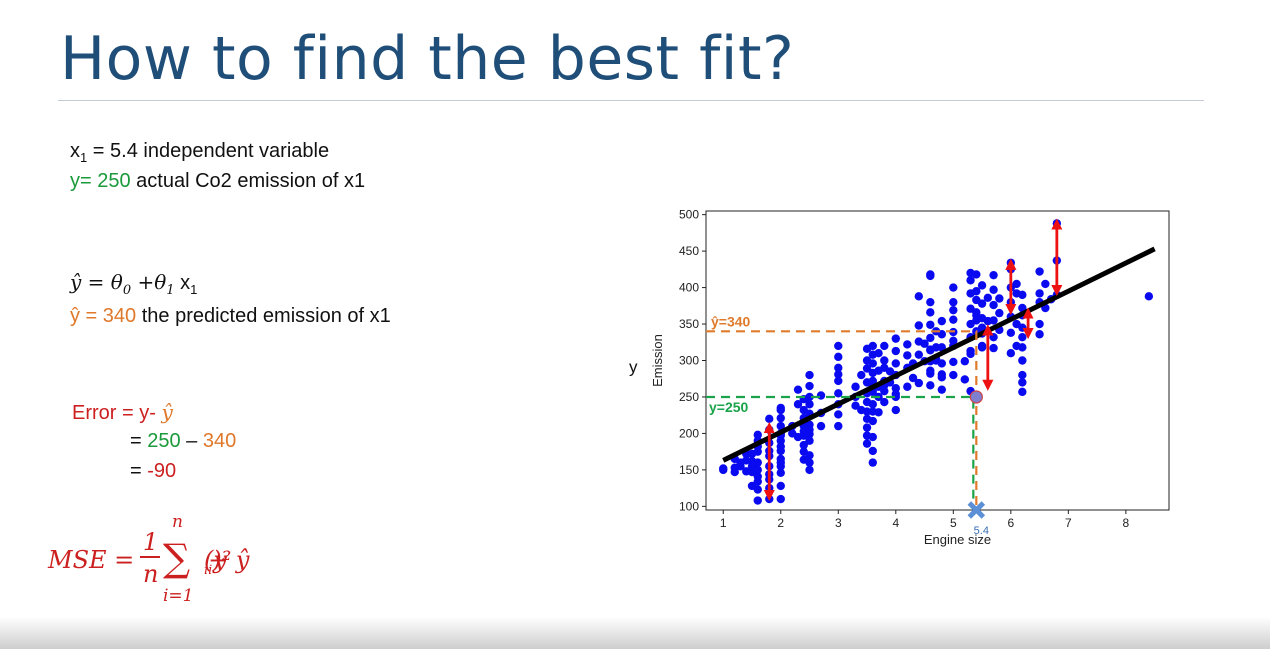 The width and height of the screenshot is (1270, 649). What do you see at coordinates (957, 539) in the screenshot?
I see `x-axis-label: Engine size` at bounding box center [957, 539].